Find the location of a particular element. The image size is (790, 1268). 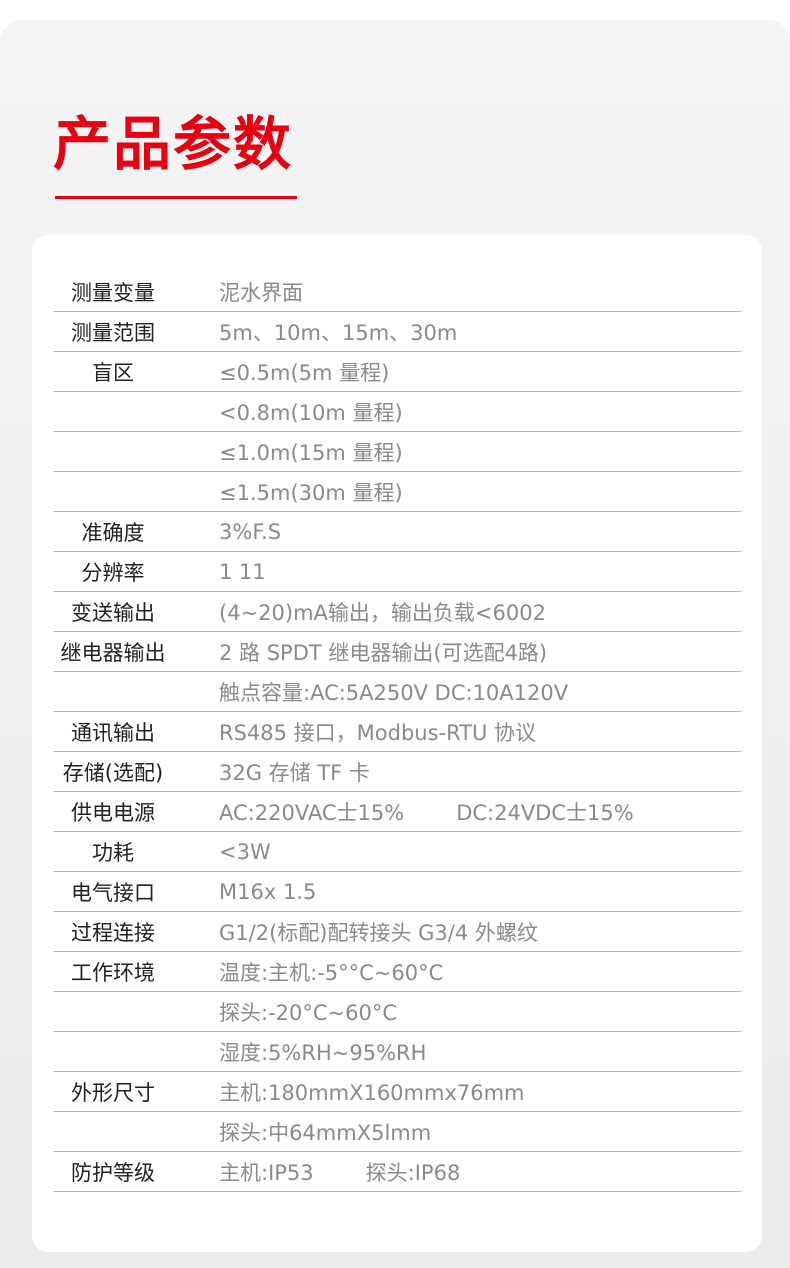

spec-value: <3W is located at coordinates (245, 852).